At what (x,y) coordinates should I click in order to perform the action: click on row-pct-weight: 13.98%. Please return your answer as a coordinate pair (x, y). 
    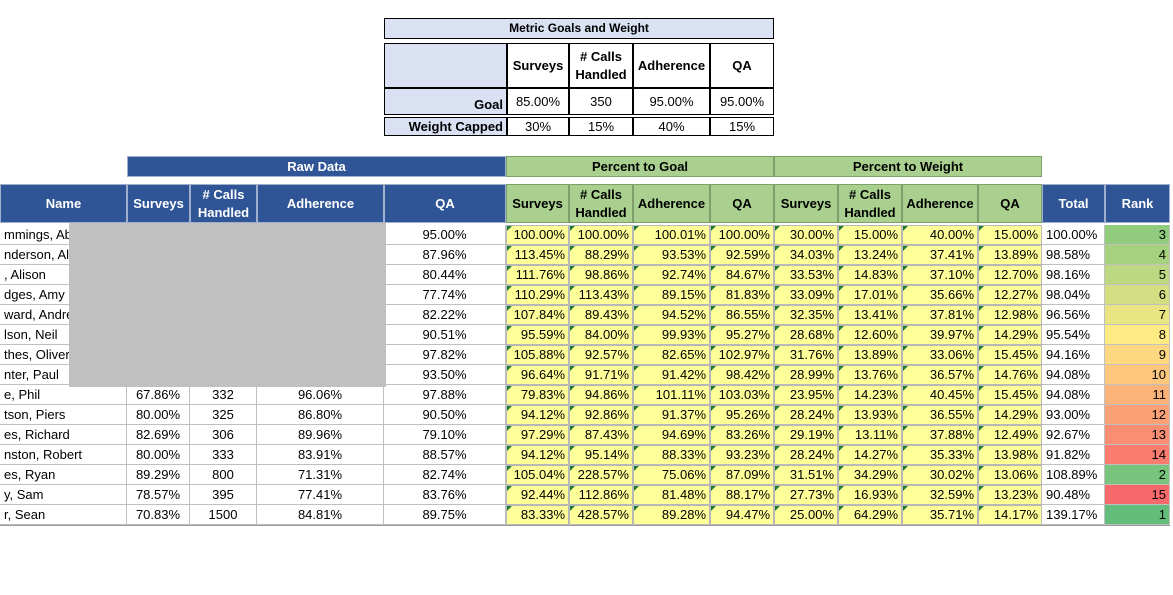
    Looking at the image, I should click on (1010, 455).